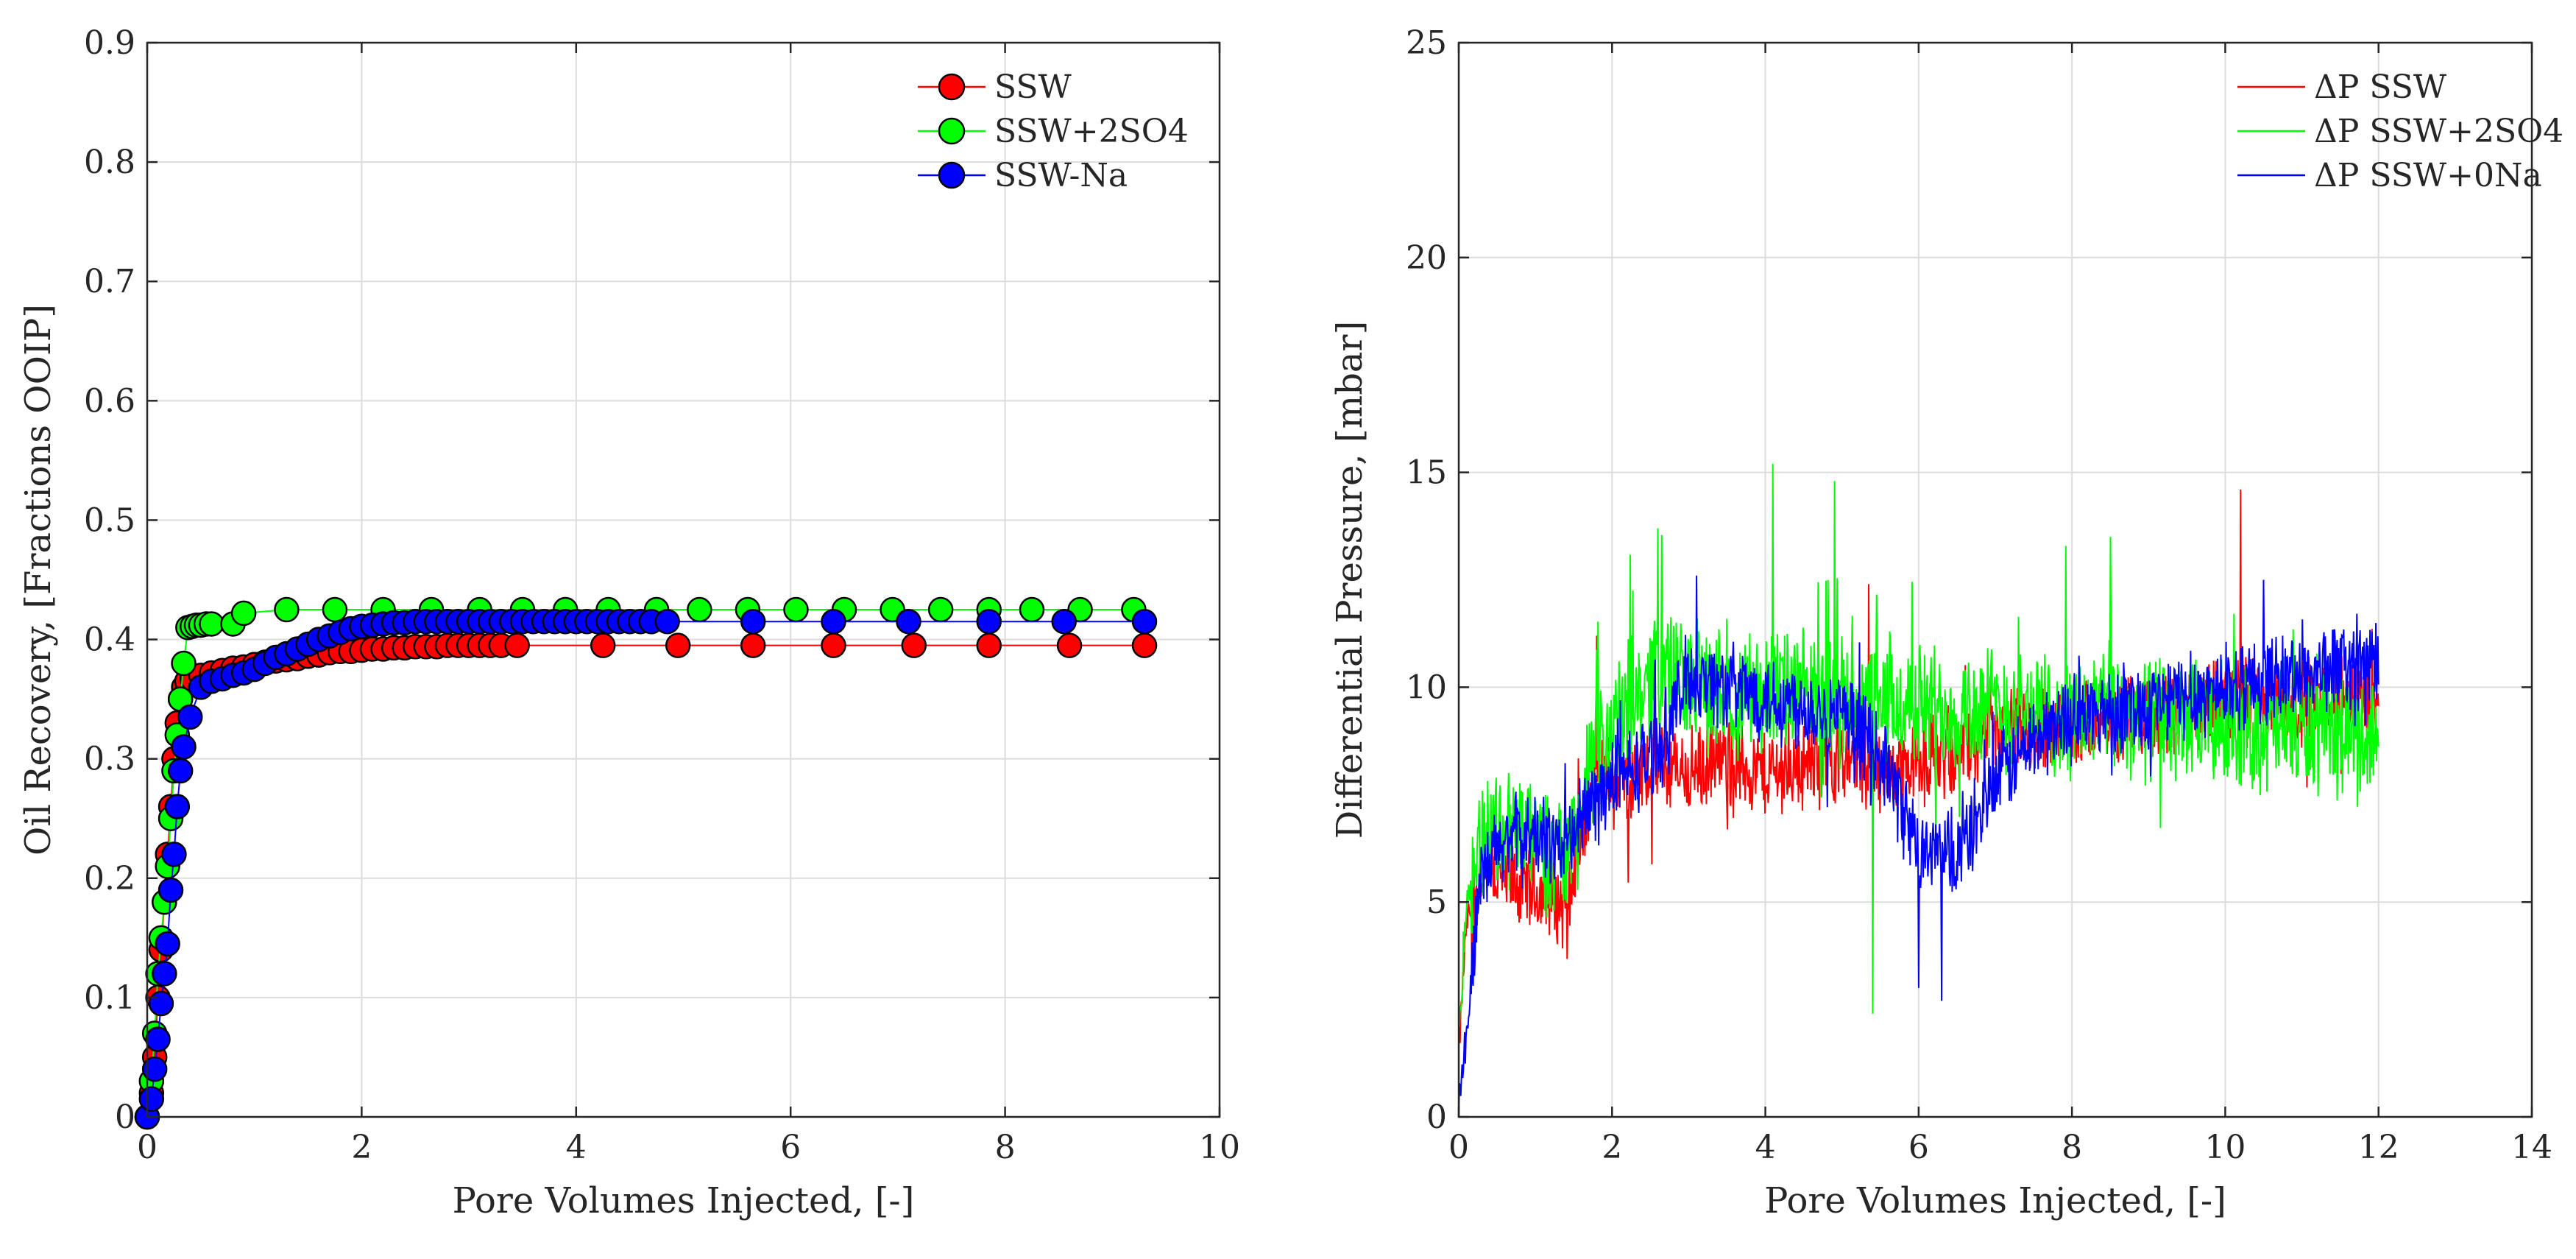 The width and height of the screenshot is (2576, 1259). What do you see at coordinates (1995, 1200) in the screenshot?
I see `right-x-axis-label: Pore Volumes Injected, [-]` at bounding box center [1995, 1200].